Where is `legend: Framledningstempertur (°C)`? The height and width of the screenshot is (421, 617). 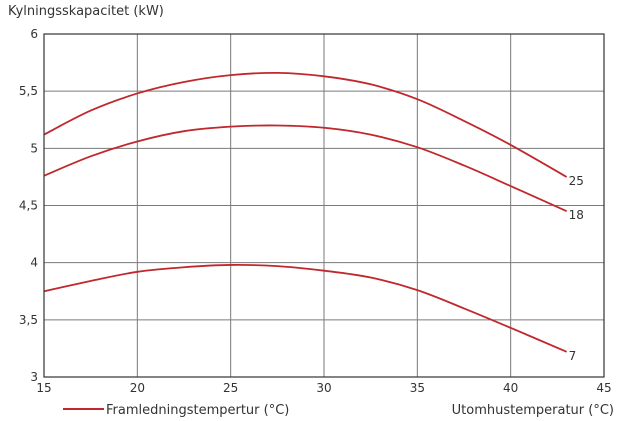 legend: Framledningstempertur (°C) is located at coordinates (176, 410).